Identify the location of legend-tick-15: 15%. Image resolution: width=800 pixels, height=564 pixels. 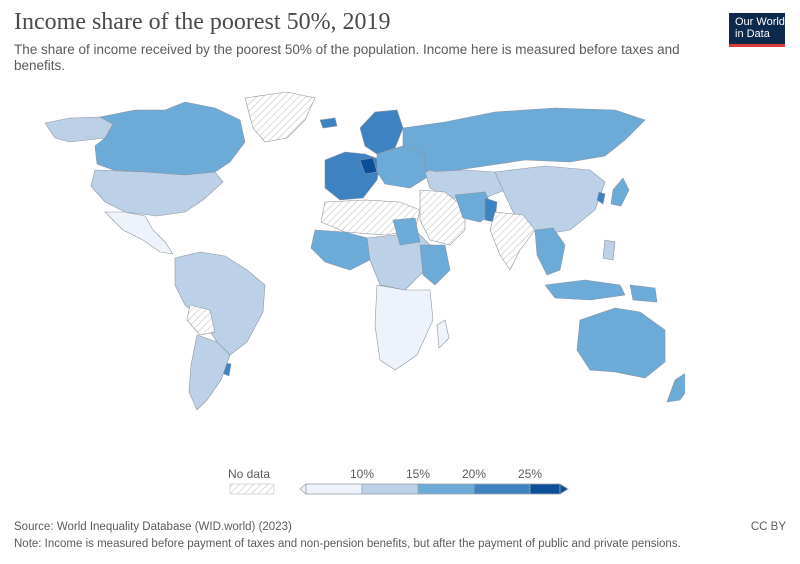
(418, 474).